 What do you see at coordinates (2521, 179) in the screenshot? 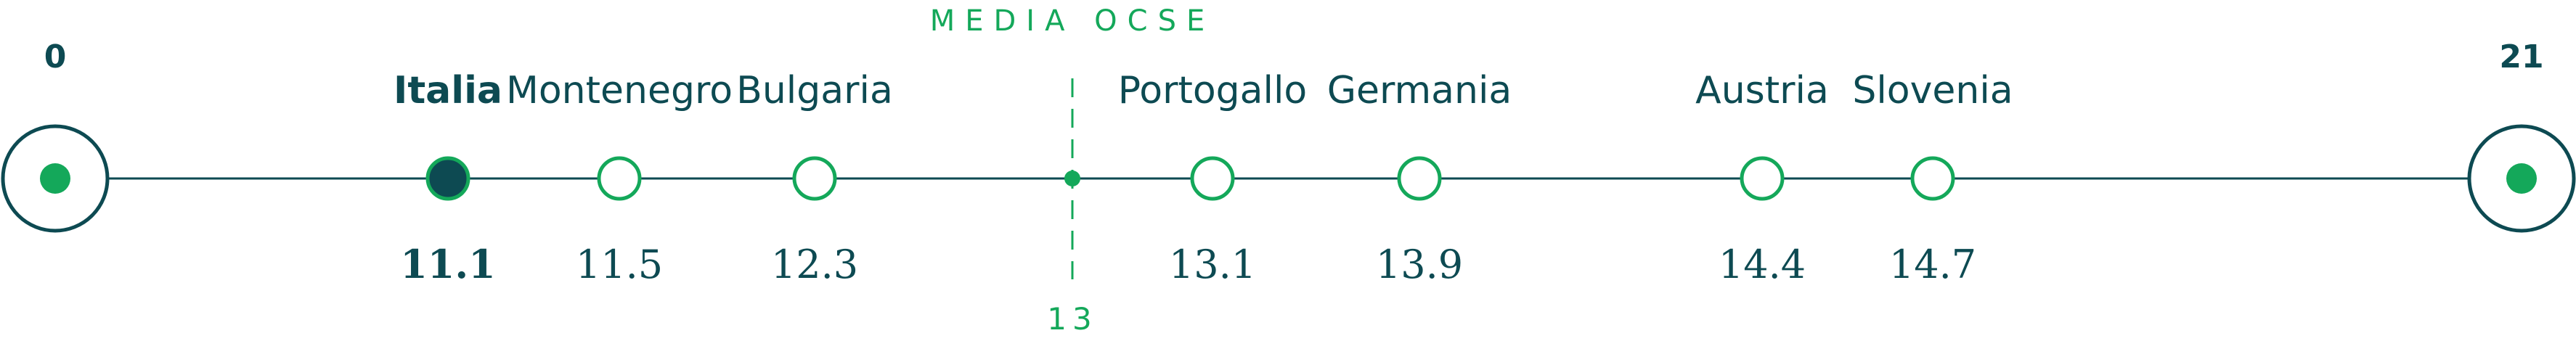
I see `axis-max-dot` at bounding box center [2521, 179].